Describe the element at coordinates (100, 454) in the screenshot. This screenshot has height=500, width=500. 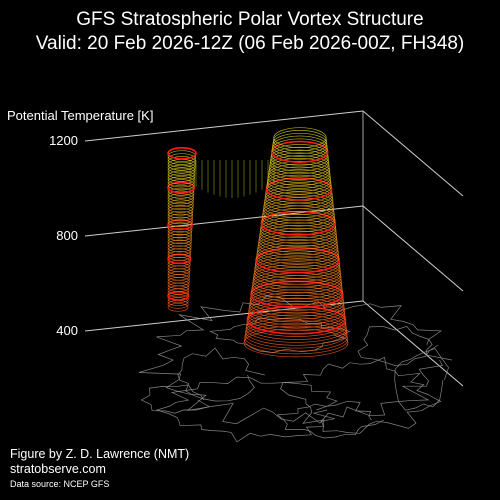
I see `figure-credit: Figure by Z. D. Lawrence (NMT)` at that location.